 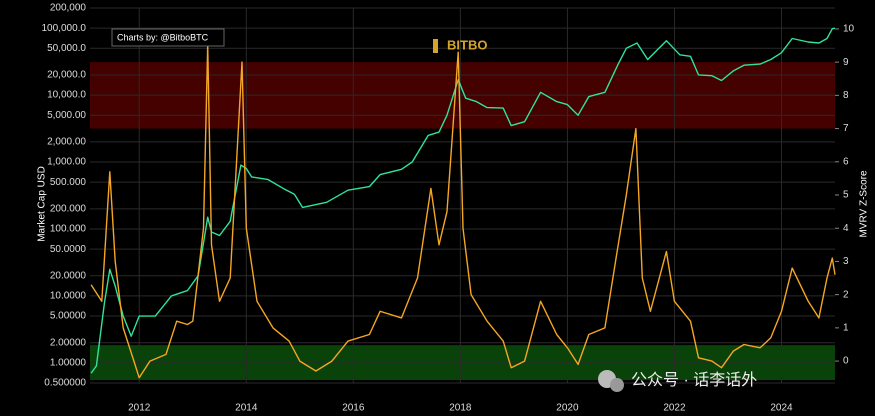 What do you see at coordinates (68, 208) in the screenshot?
I see `y-tick-label: 200.000` at bounding box center [68, 208].